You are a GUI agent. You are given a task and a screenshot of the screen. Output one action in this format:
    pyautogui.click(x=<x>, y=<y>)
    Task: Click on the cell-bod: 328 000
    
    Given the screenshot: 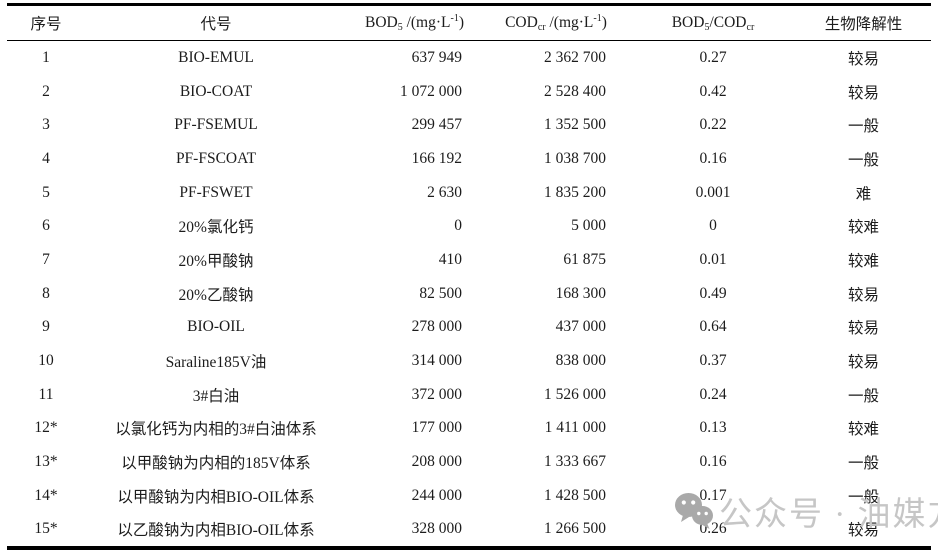 What is the action you would take?
    pyautogui.click(x=436, y=529)
    